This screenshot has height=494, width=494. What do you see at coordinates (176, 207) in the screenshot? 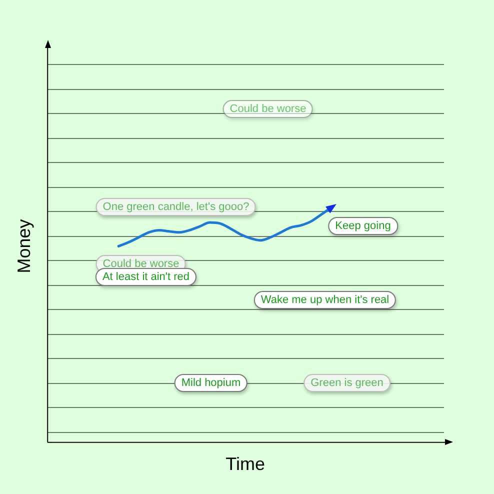
I see `annotation: One green candle, let's gooo?` at bounding box center [176, 207].